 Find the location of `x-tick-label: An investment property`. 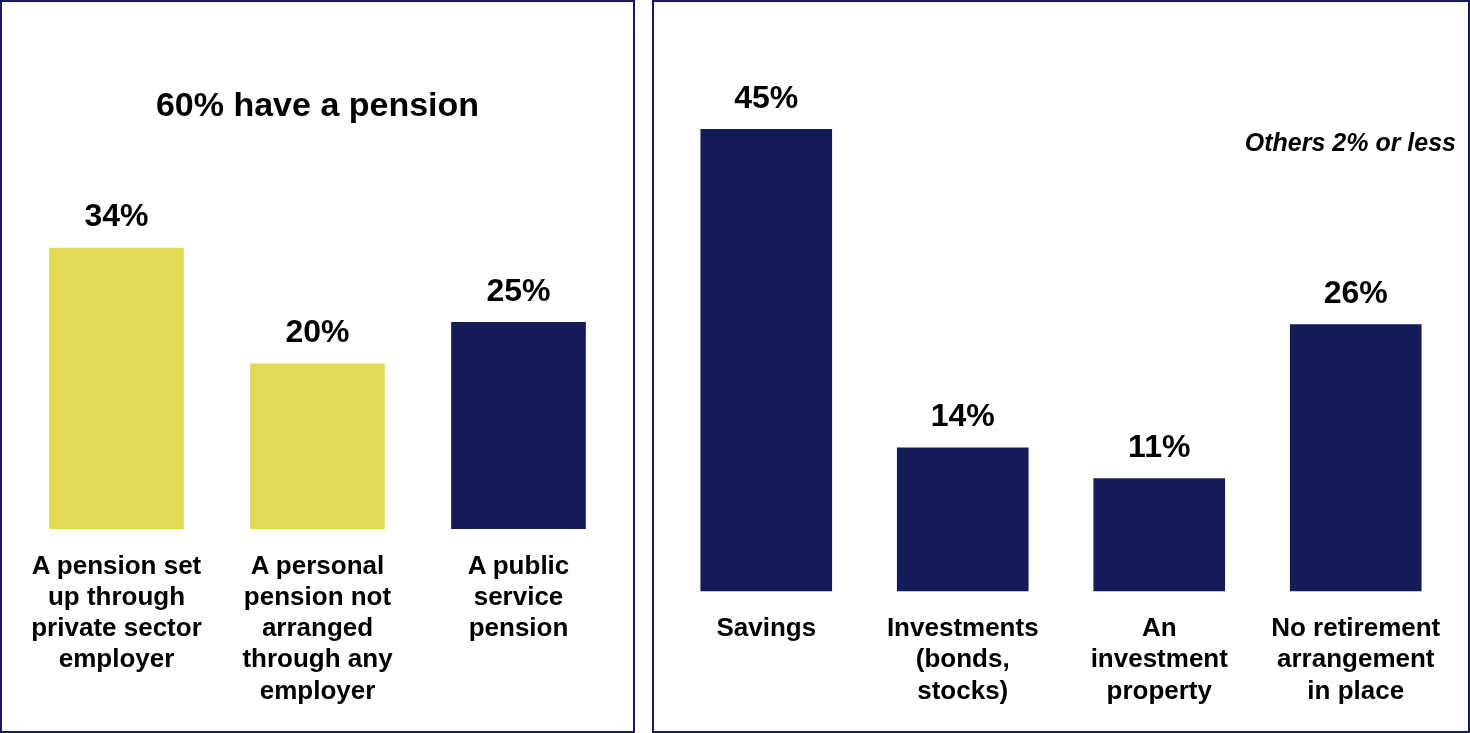

x-tick-label: An investment property is located at coordinates (1159, 658).